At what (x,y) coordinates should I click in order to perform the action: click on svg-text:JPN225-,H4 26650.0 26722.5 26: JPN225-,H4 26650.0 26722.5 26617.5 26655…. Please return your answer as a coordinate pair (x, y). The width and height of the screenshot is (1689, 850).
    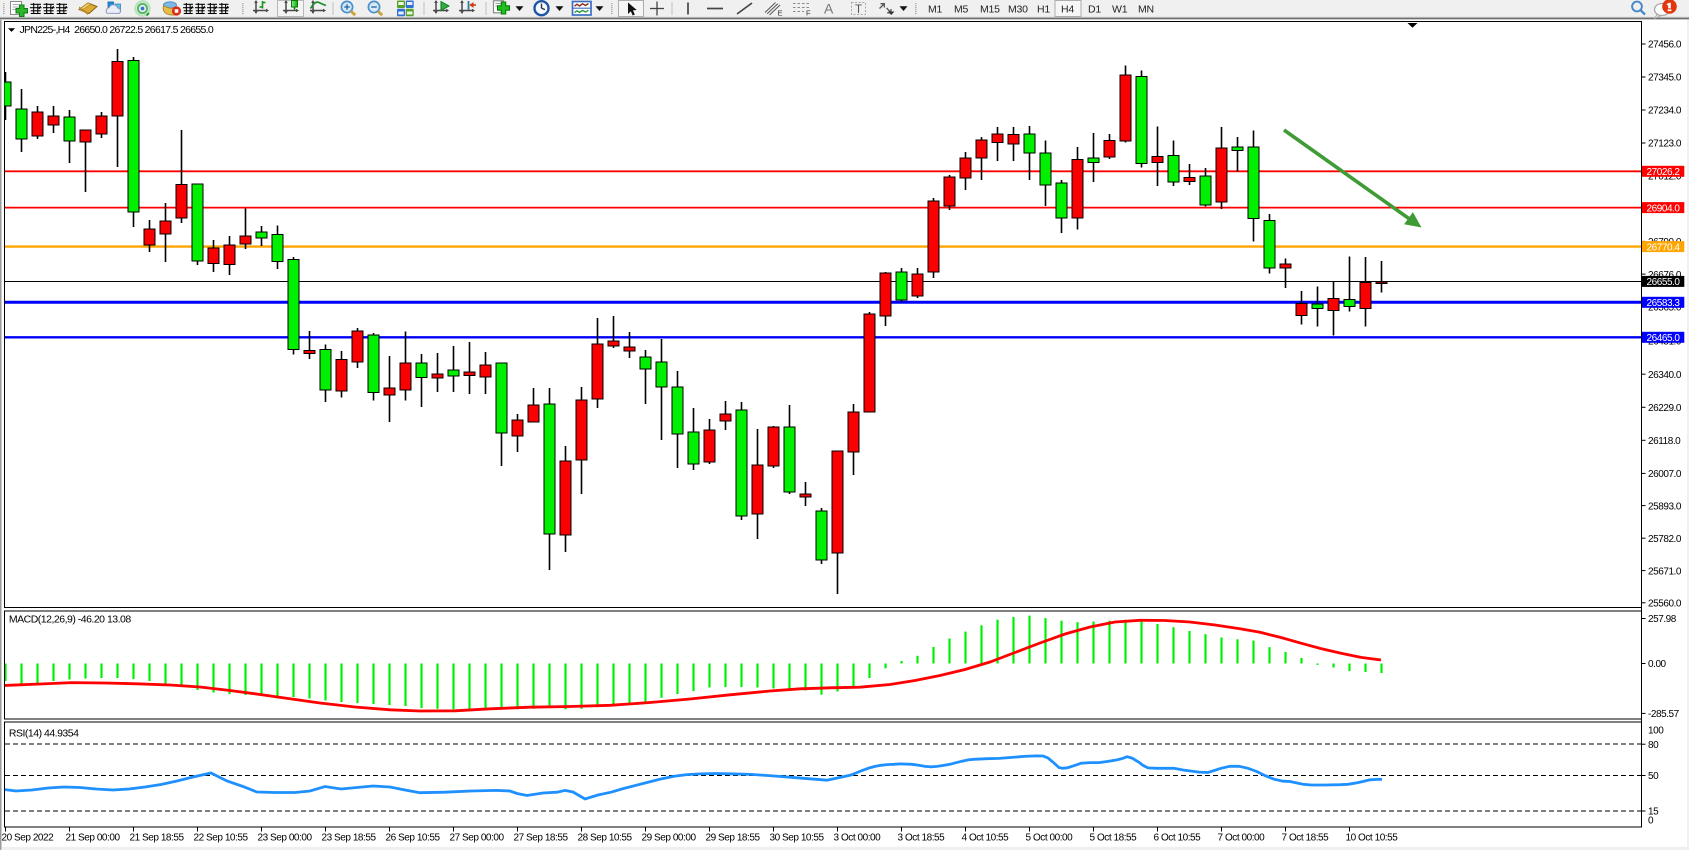
    Looking at the image, I should click on (117, 30).